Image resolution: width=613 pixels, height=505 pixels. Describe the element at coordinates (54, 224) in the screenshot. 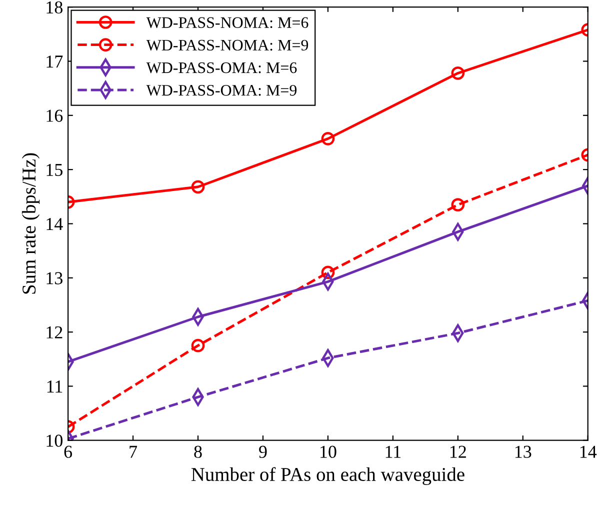

I see `y-tick-label: 14` at that location.